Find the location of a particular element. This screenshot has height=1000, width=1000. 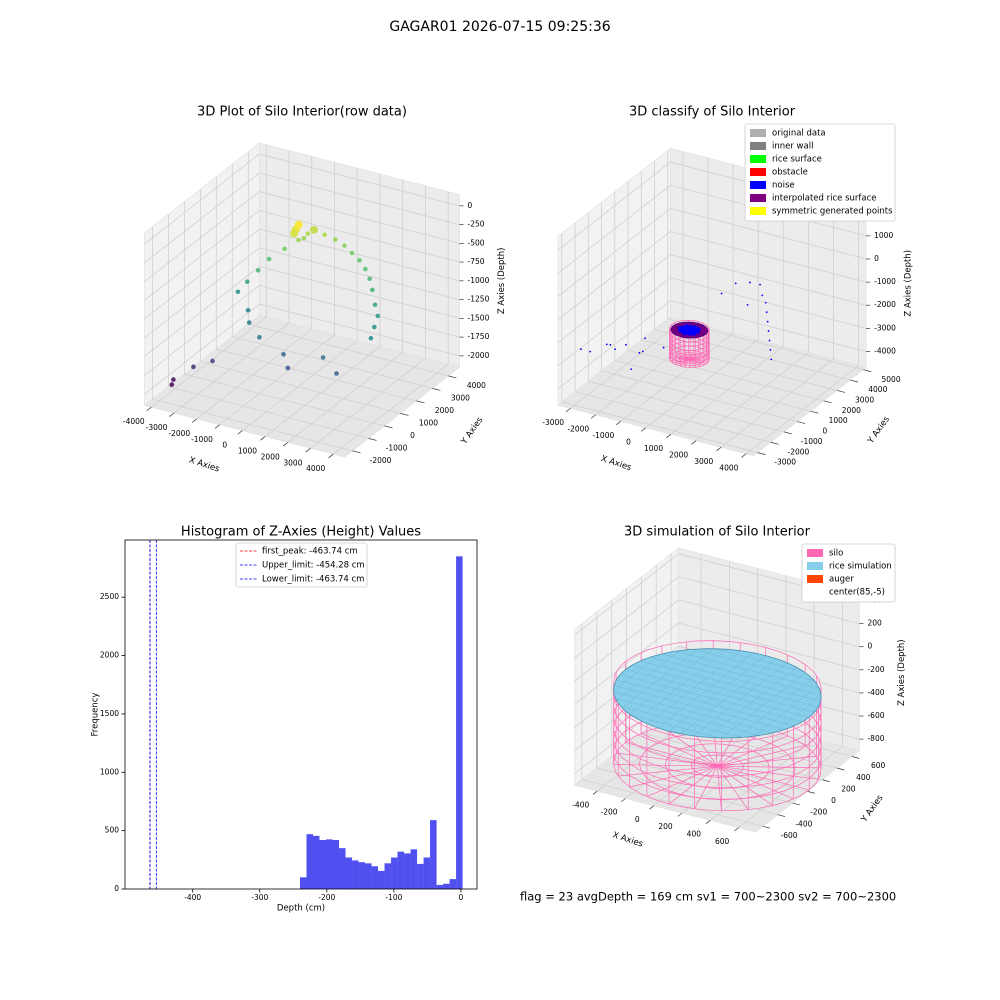

y-tick-label: 4000 is located at coordinates (476, 385).